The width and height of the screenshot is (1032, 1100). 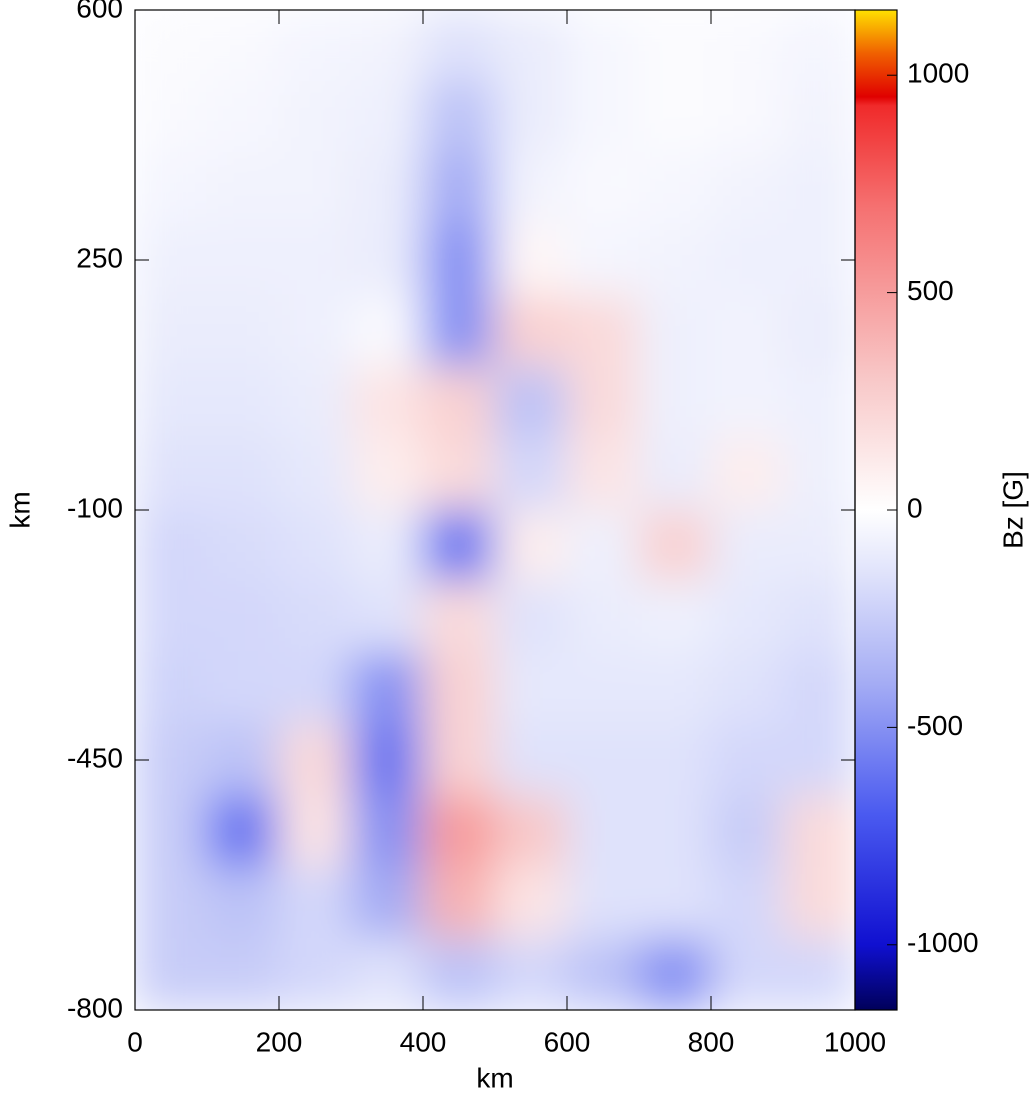 I want to click on colorbar-tick-label: 0, so click(x=915, y=507).